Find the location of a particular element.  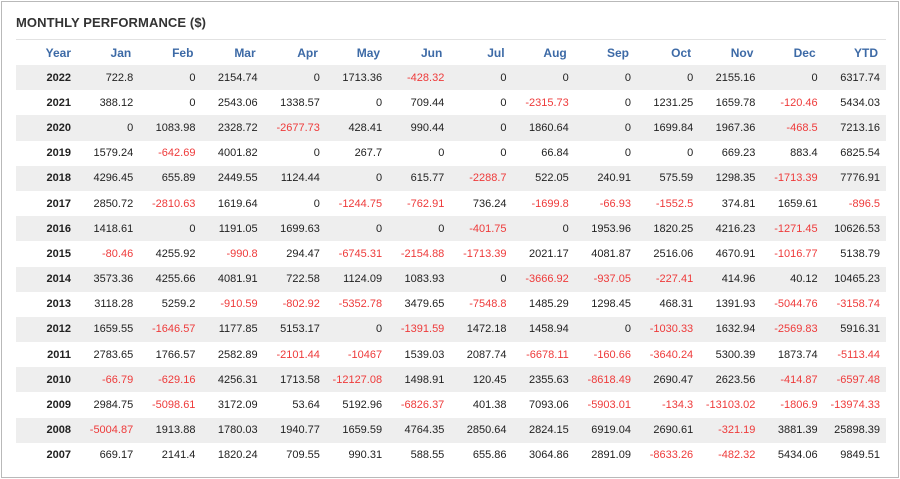

value-cell: 5138.79 is located at coordinates (860, 253).